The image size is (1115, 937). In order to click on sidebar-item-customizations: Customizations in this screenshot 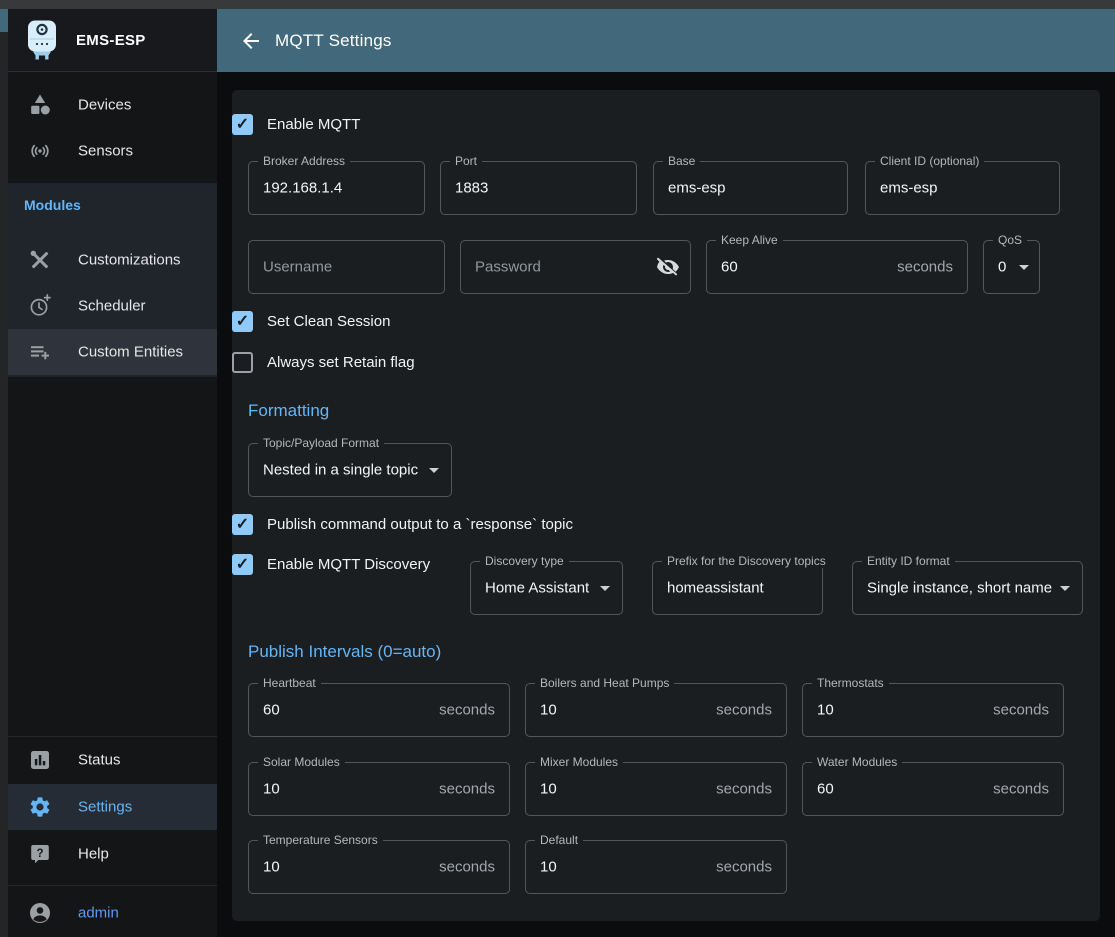, I will do `click(112, 260)`.